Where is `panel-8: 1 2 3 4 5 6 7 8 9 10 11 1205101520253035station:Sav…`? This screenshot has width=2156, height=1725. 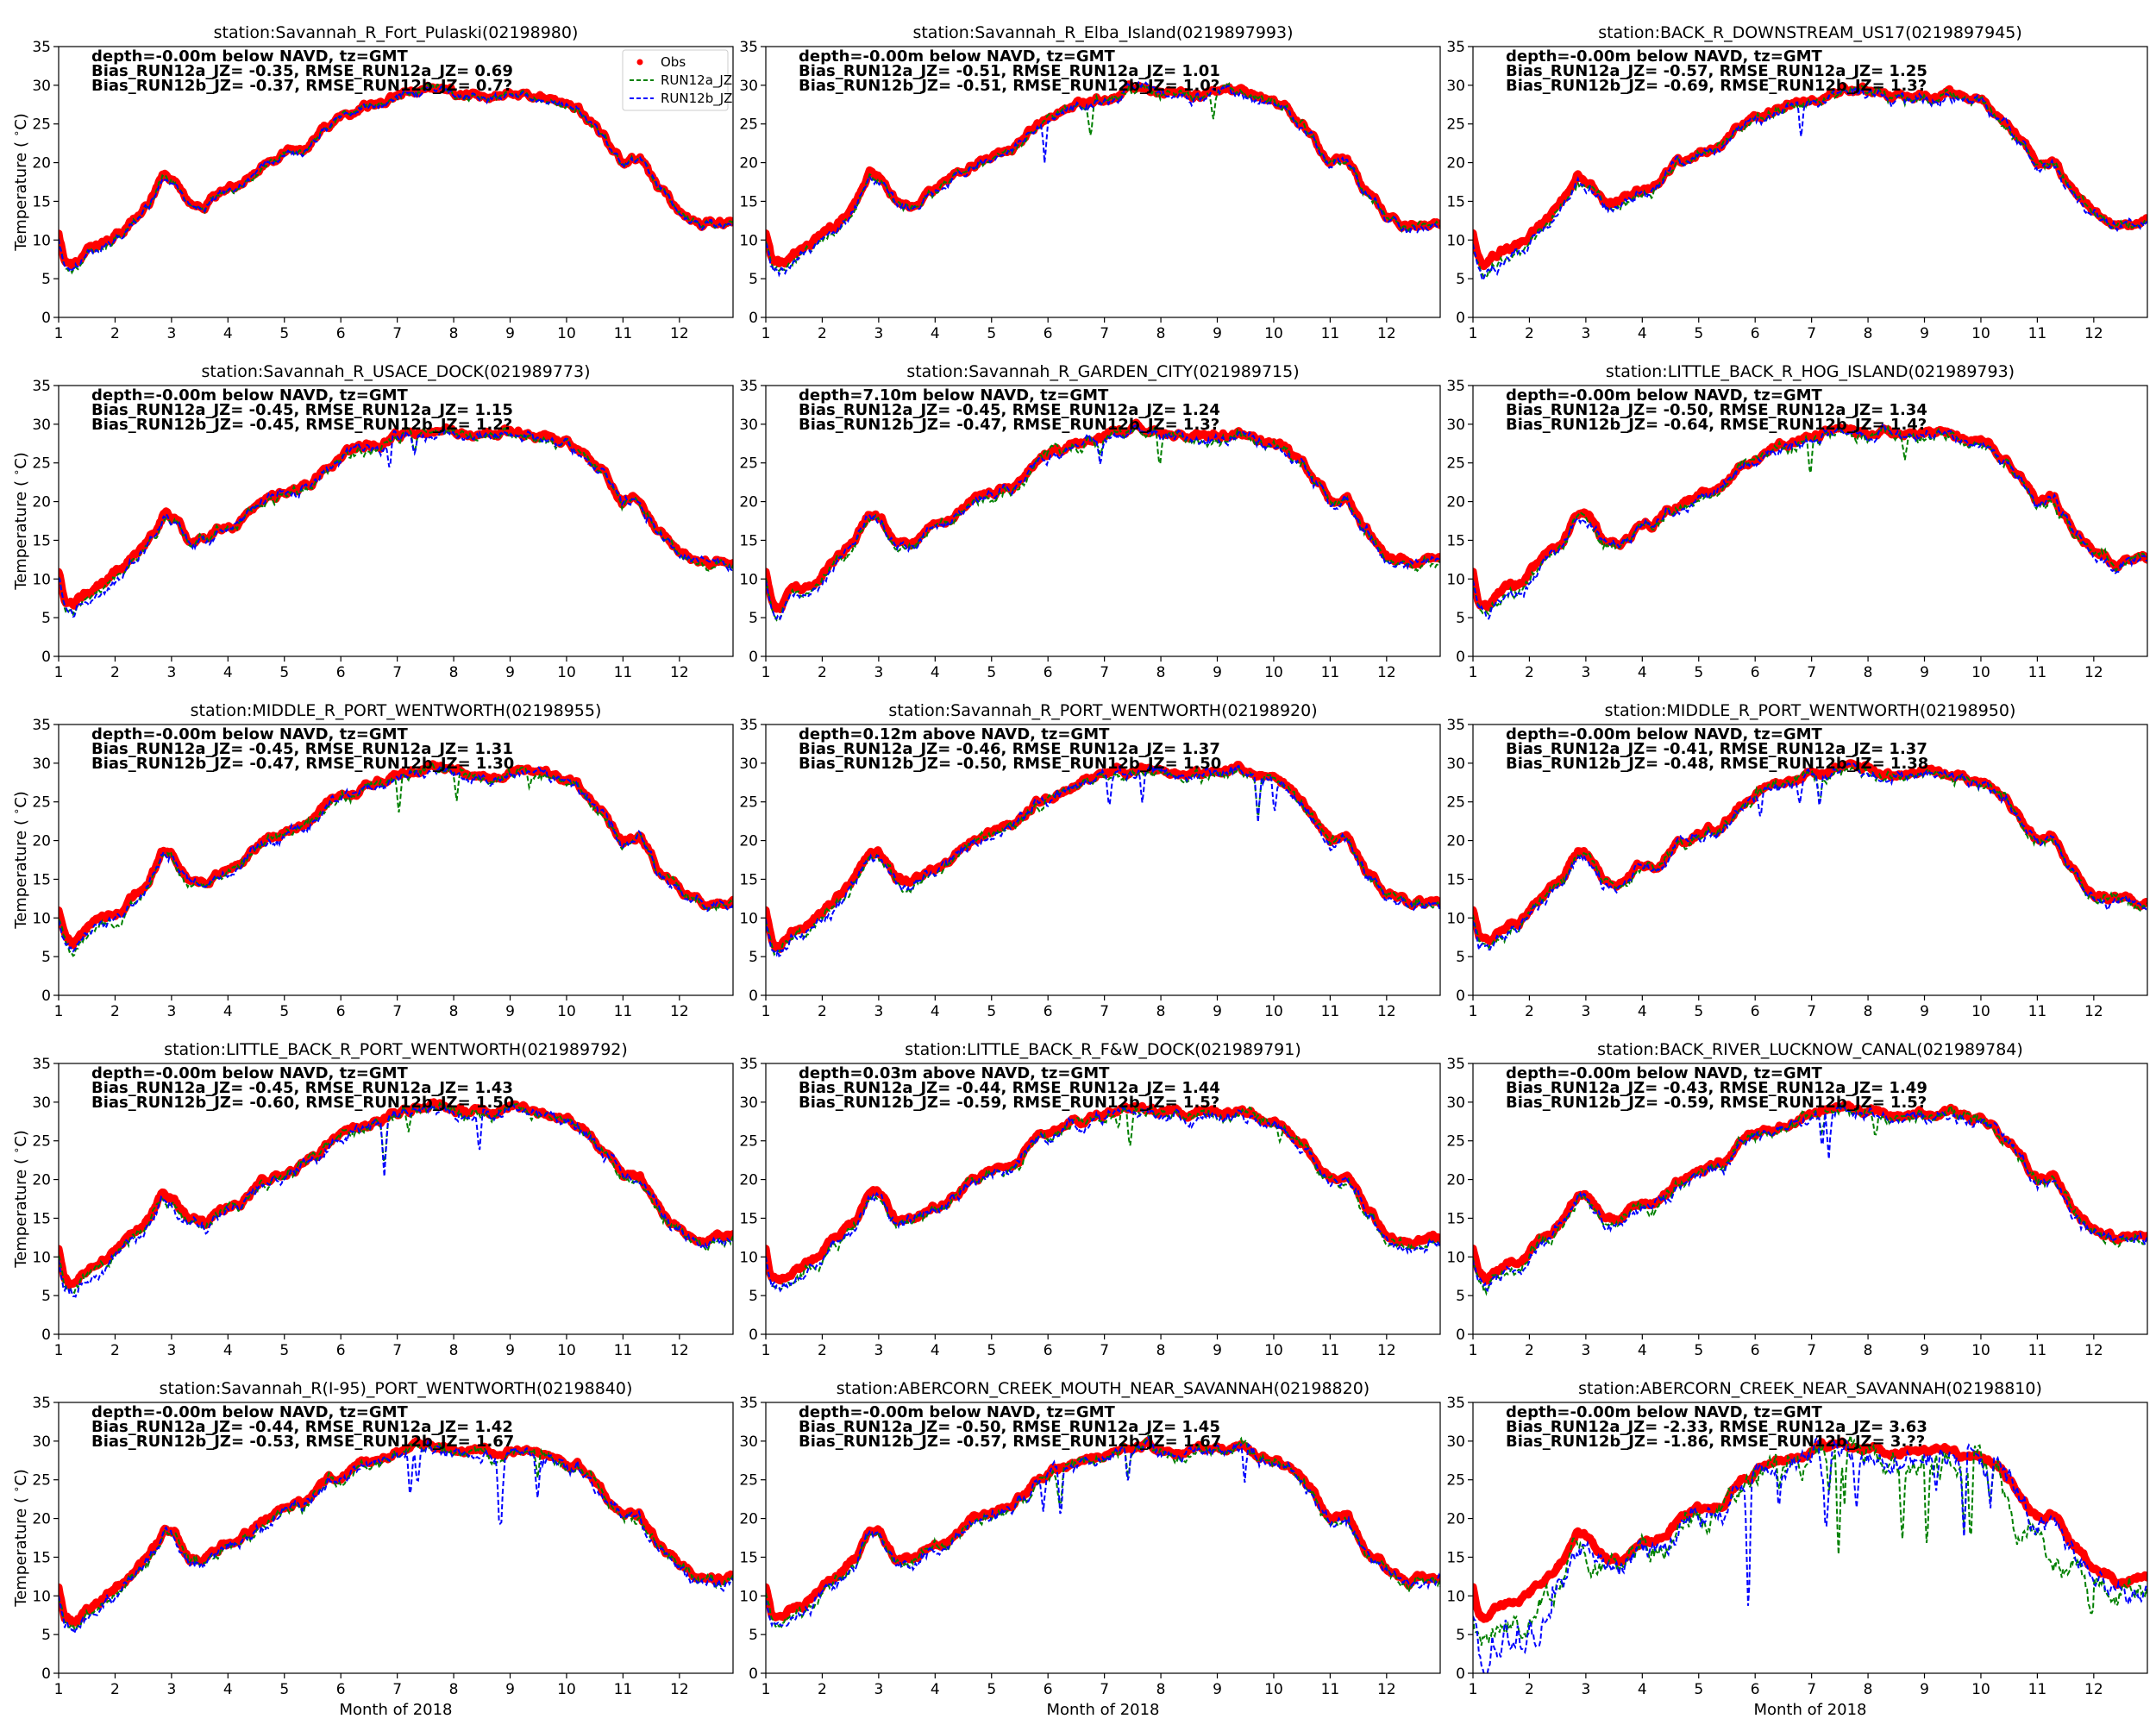 panel-8: 1 2 3 4 5 6 7 8 9 10 11 1205101520253035station:Sav… is located at coordinates (1090, 861).